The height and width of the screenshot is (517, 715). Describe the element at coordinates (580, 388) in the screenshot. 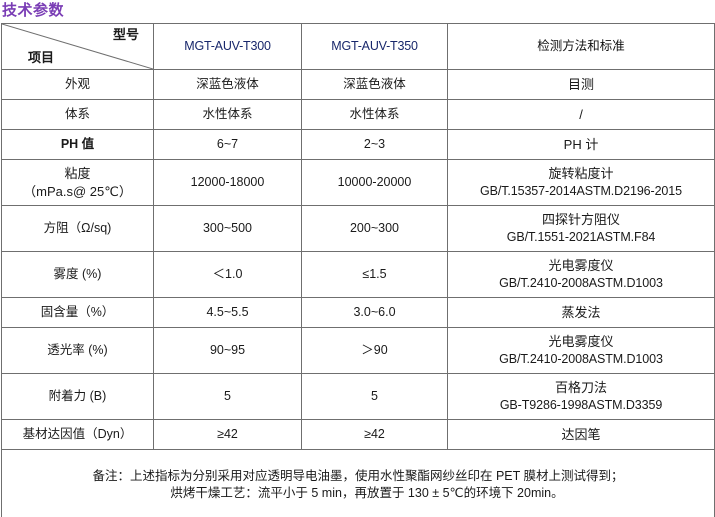

I see `standard-method: 百格刀法` at that location.